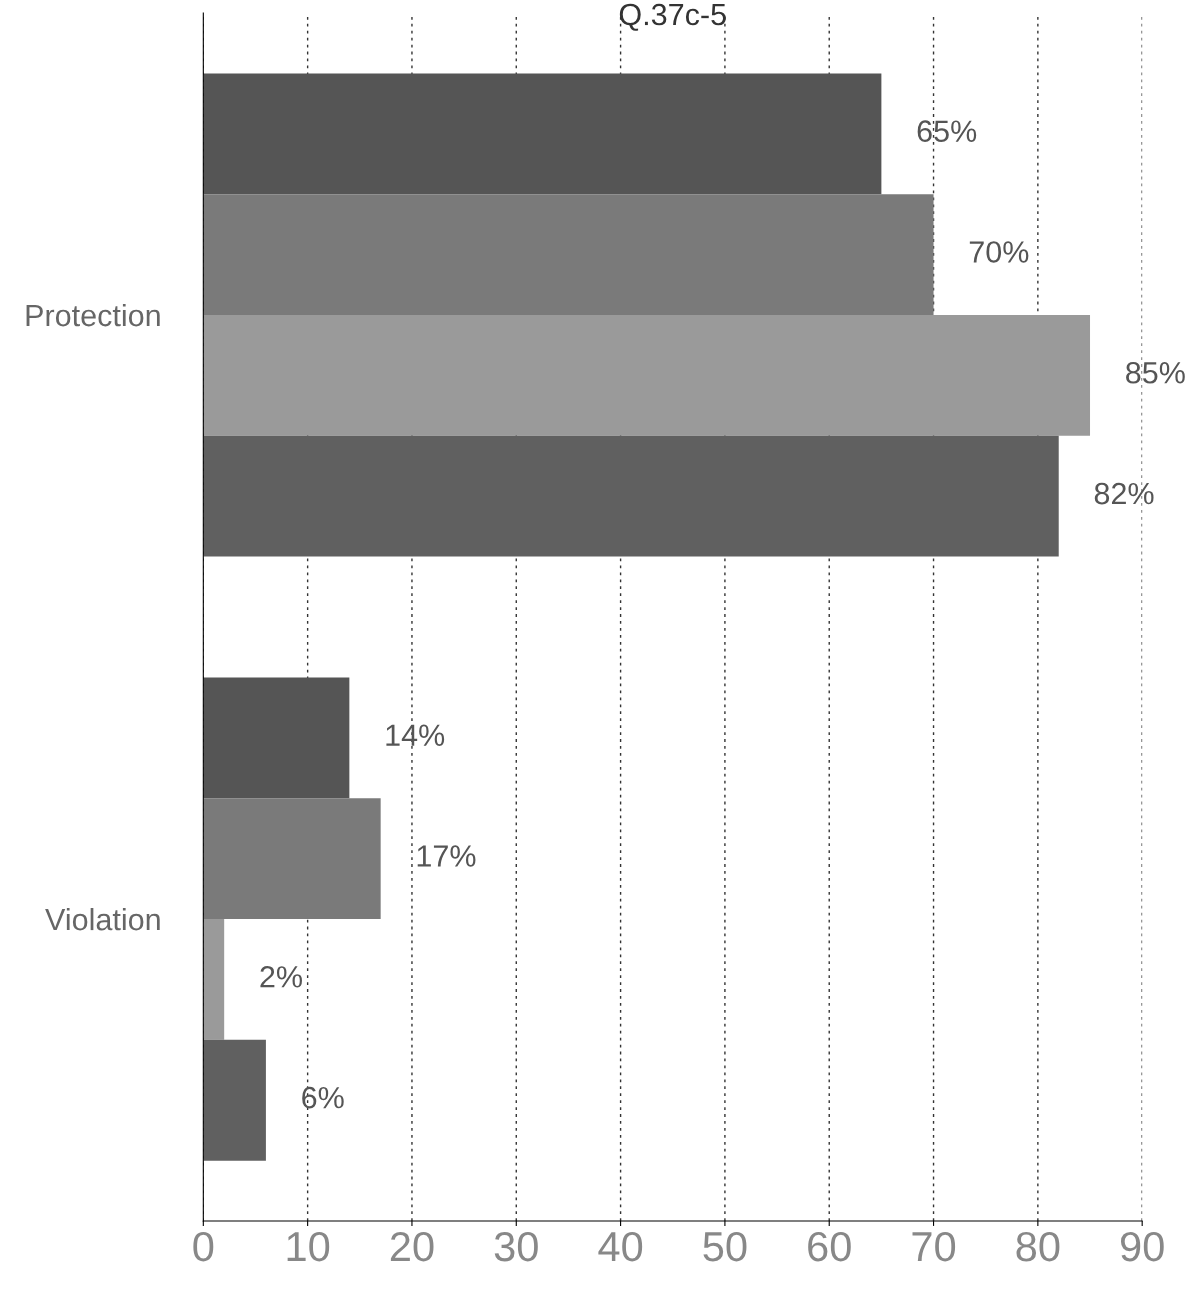 The height and width of the screenshot is (1299, 1196). I want to click on x-tick-label: 30, so click(516, 1246).